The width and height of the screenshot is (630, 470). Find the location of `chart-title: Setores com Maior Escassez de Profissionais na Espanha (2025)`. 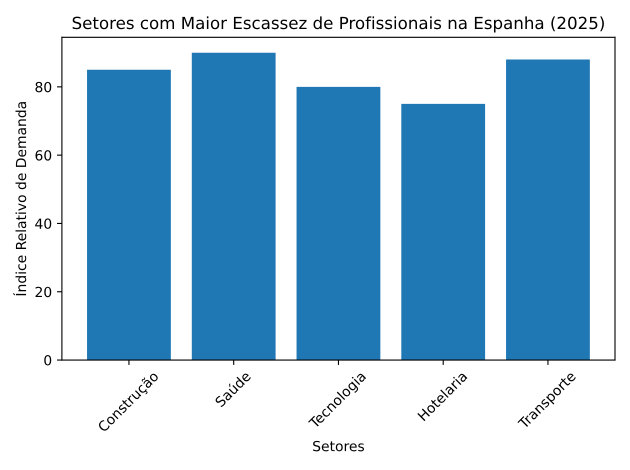

chart-title: Setores com Maior Escassez de Profissionais na Espanha (2025) is located at coordinates (338, 24).